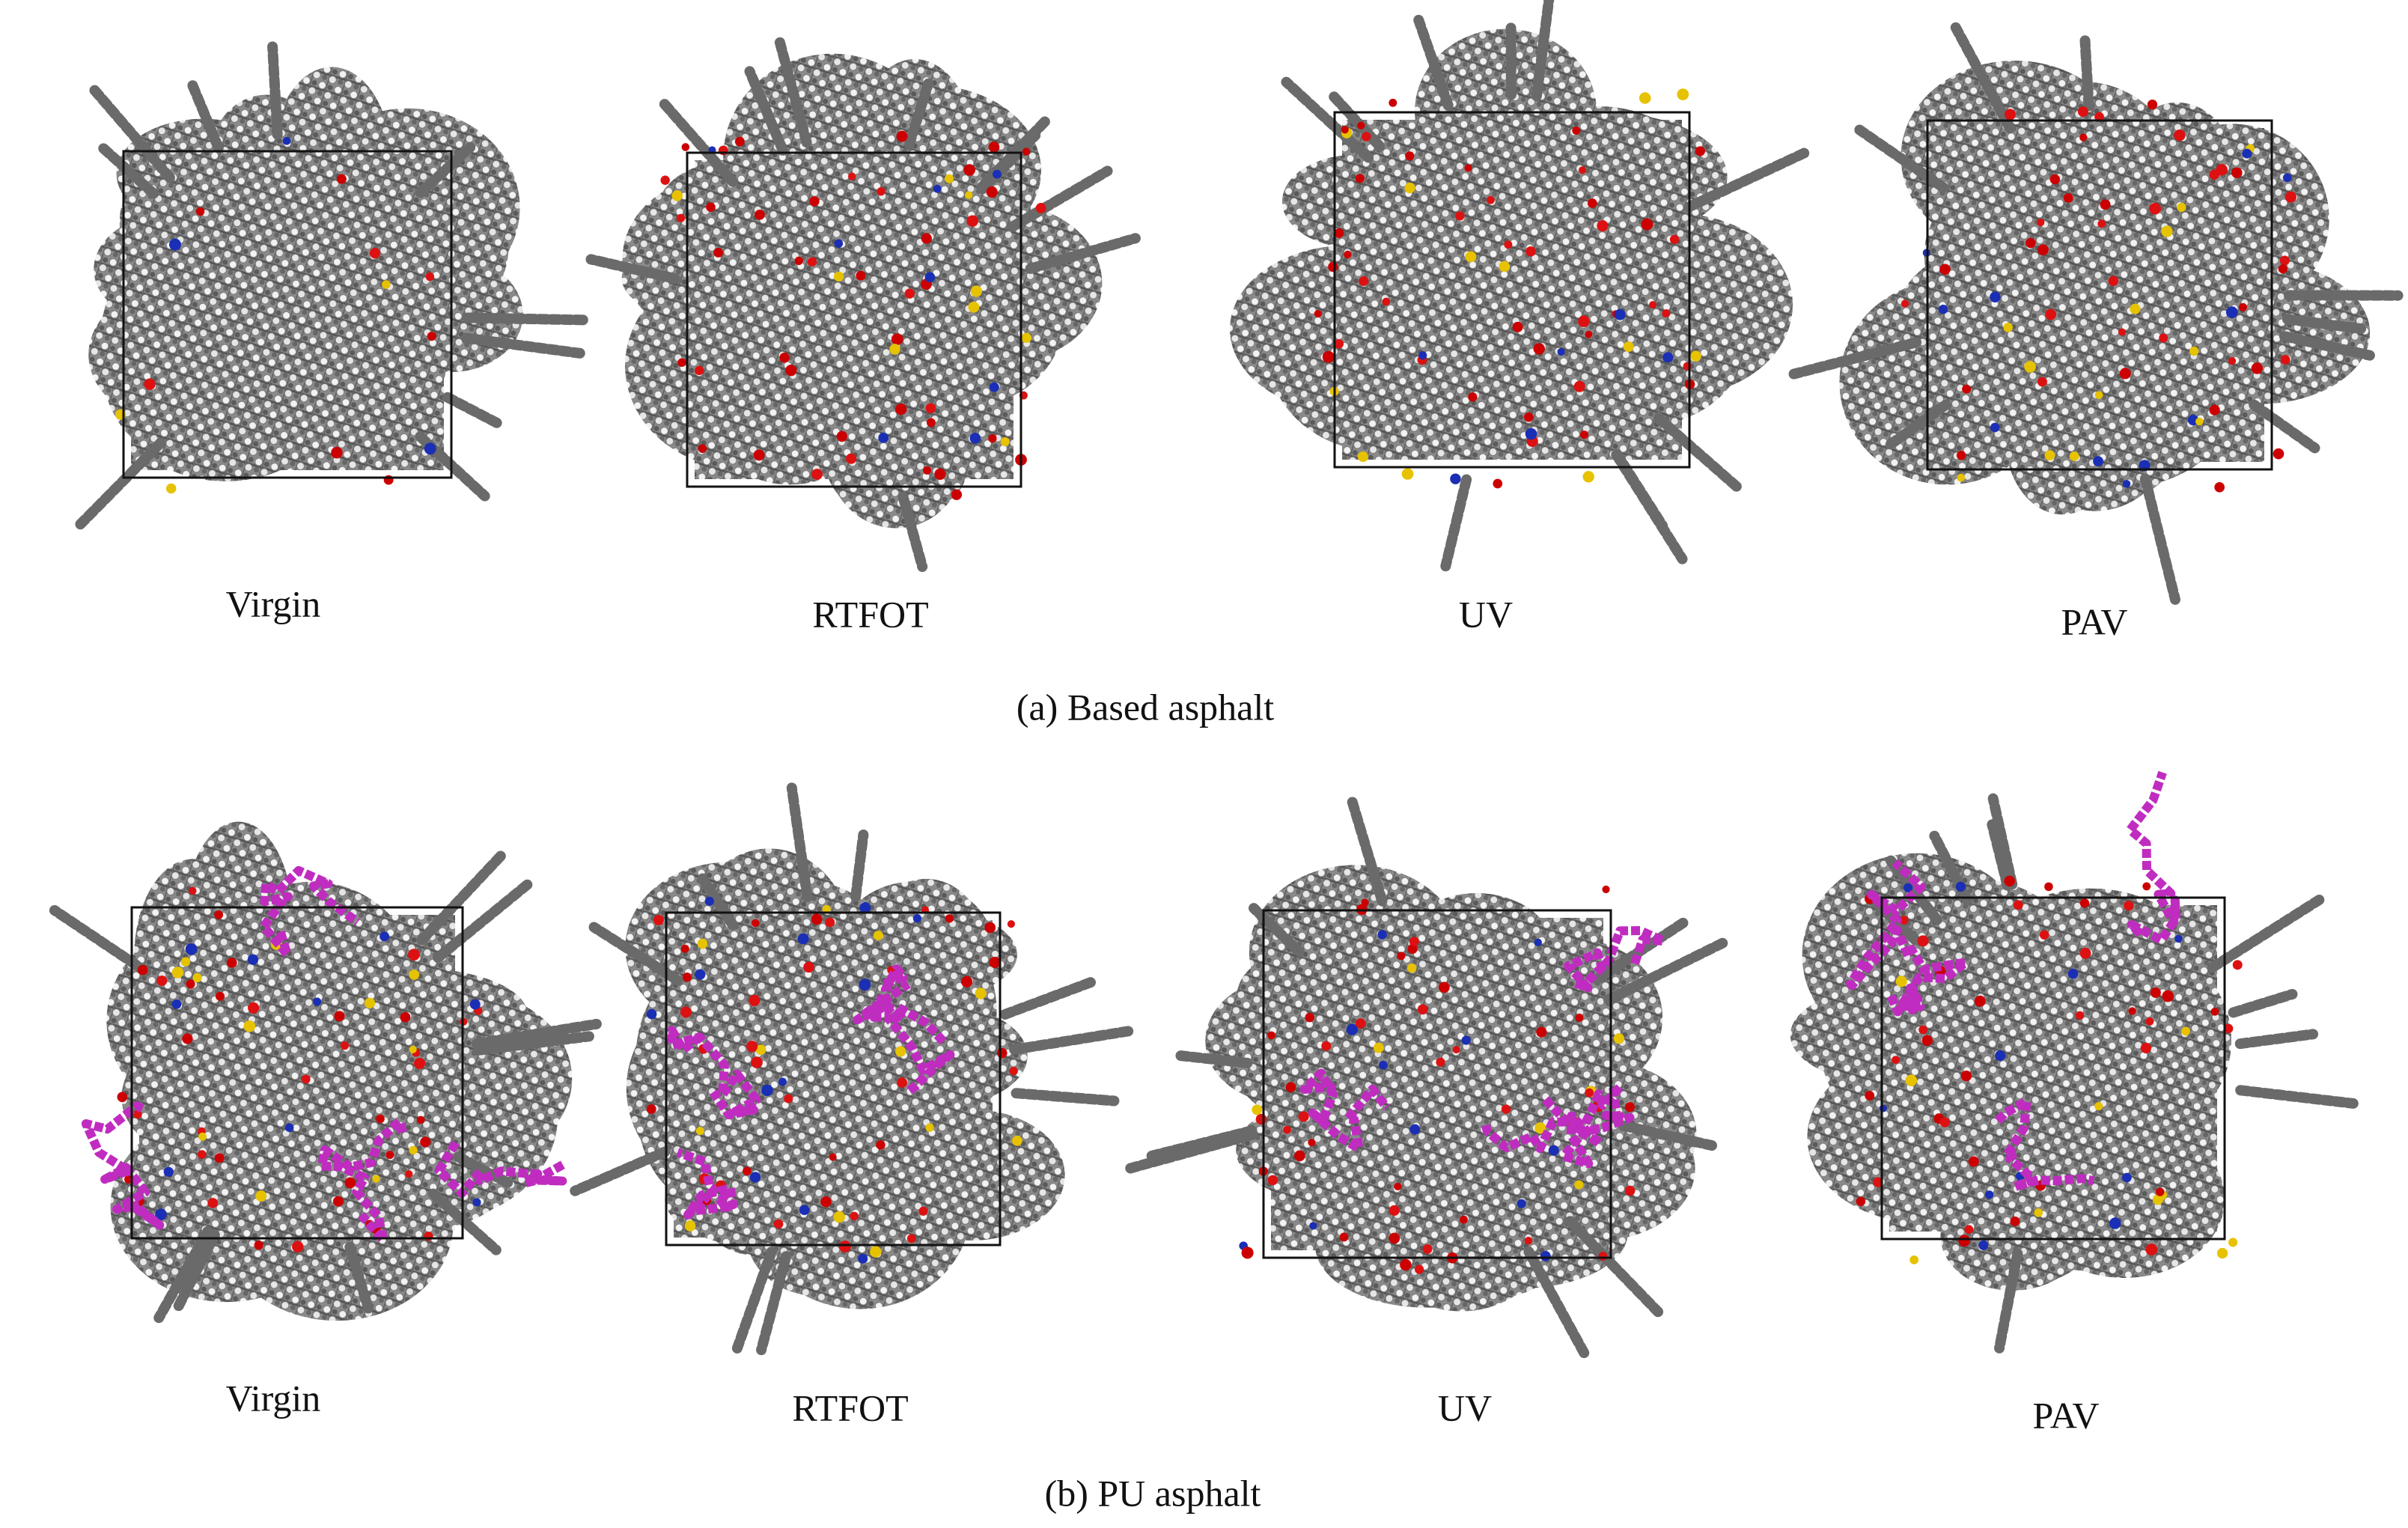 The height and width of the screenshot is (1528, 2408). What do you see at coordinates (1153, 1493) in the screenshot?
I see `row-caption: (b) PU asphalt` at bounding box center [1153, 1493].